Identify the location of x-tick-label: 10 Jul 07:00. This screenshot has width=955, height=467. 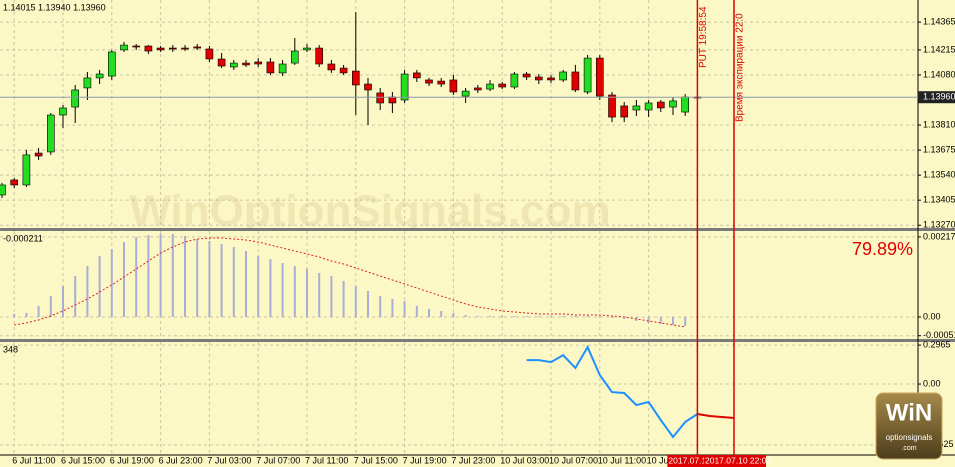
(573, 460).